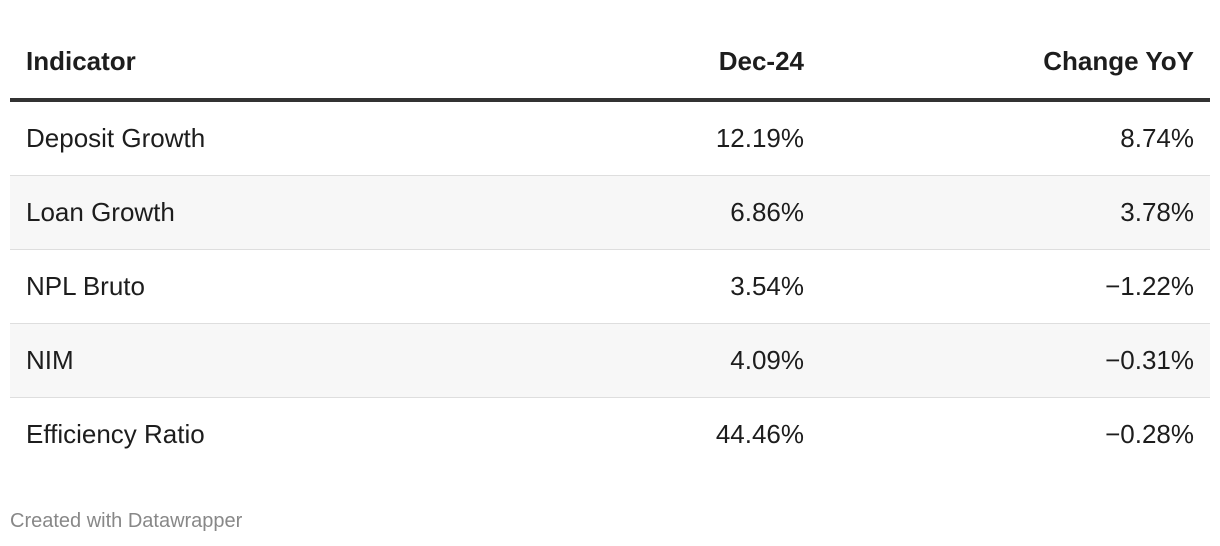 This screenshot has width=1220, height=546. What do you see at coordinates (625, 212) in the screenshot?
I see `cell-dec-24: 6.86%` at bounding box center [625, 212].